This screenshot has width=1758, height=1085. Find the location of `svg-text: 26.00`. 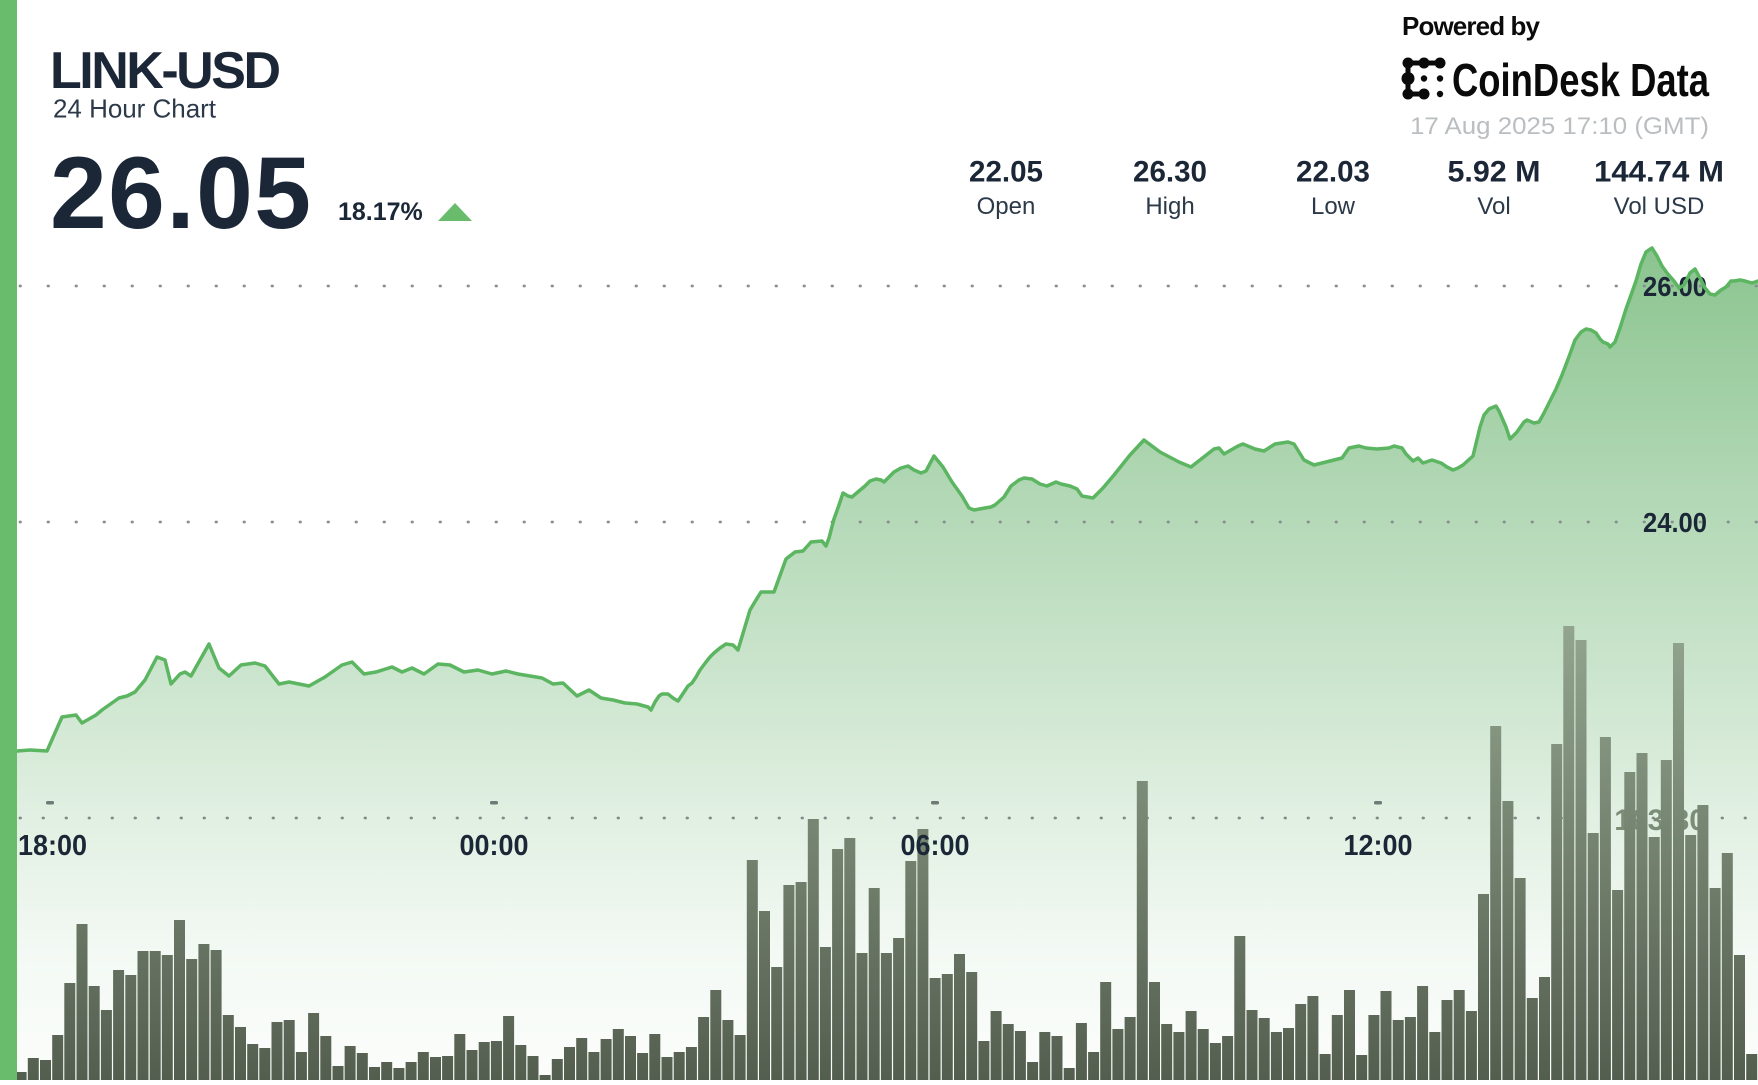

svg-text: 26.00 is located at coordinates (1675, 286).